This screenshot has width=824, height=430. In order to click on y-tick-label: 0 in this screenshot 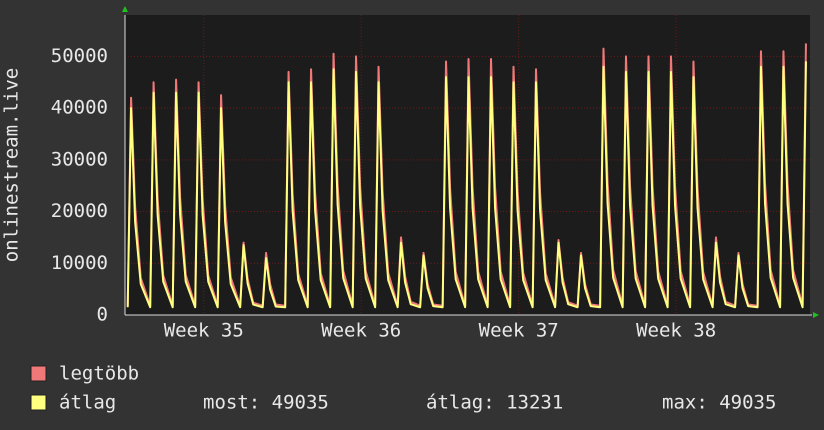, I will do `click(102, 315)`.